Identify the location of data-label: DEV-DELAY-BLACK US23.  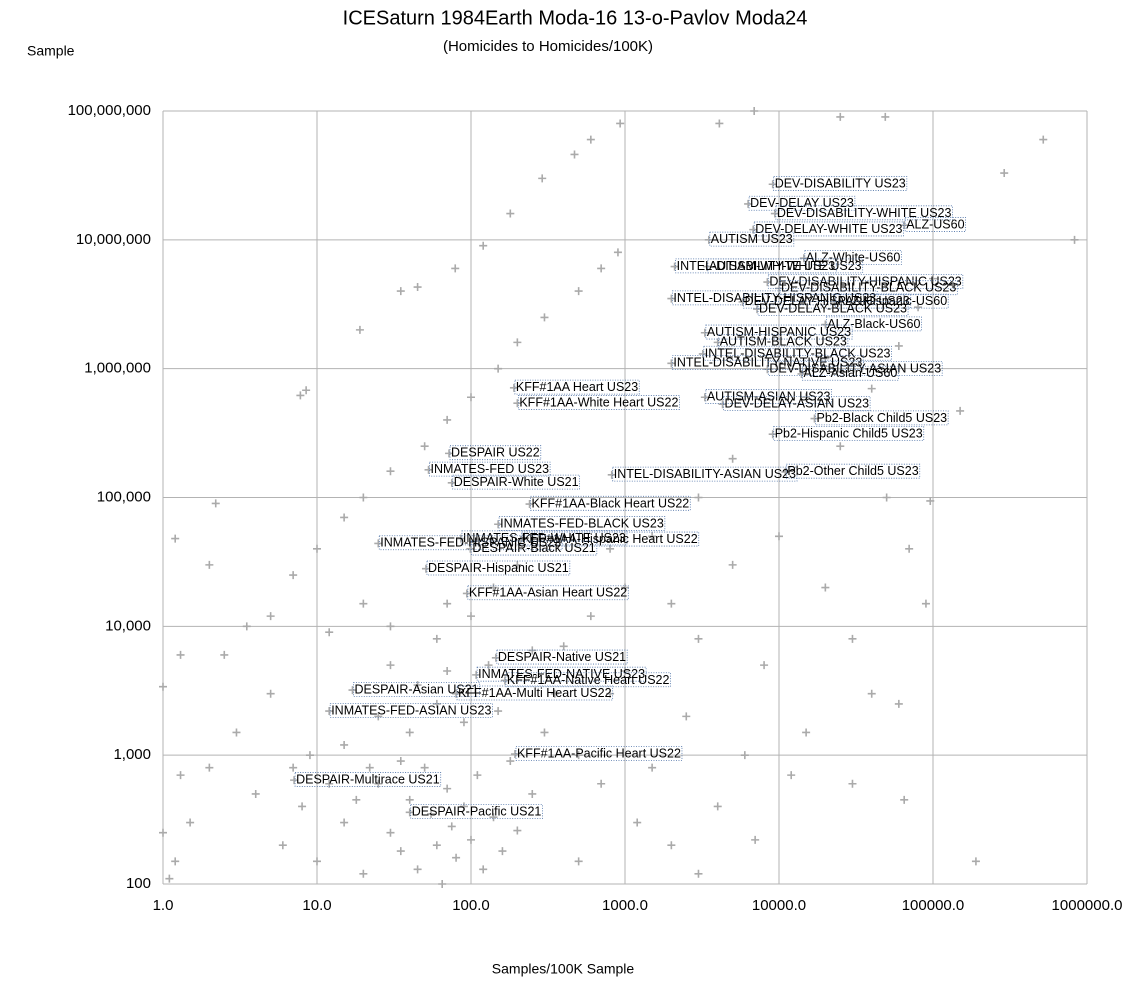
(833, 308).